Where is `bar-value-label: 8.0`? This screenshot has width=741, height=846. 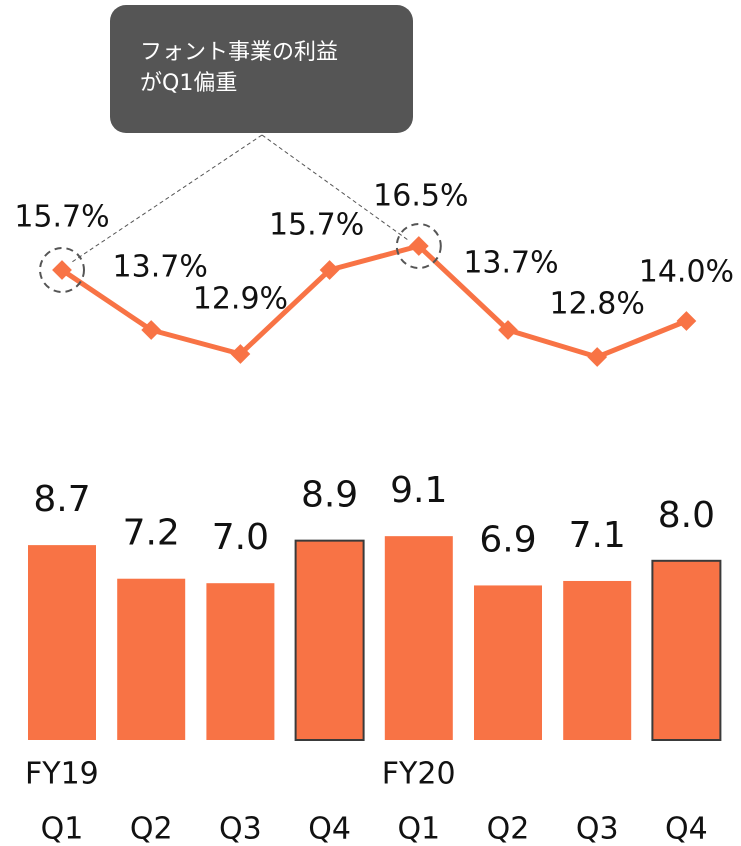
bar-value-label: 8.0 is located at coordinates (686, 515).